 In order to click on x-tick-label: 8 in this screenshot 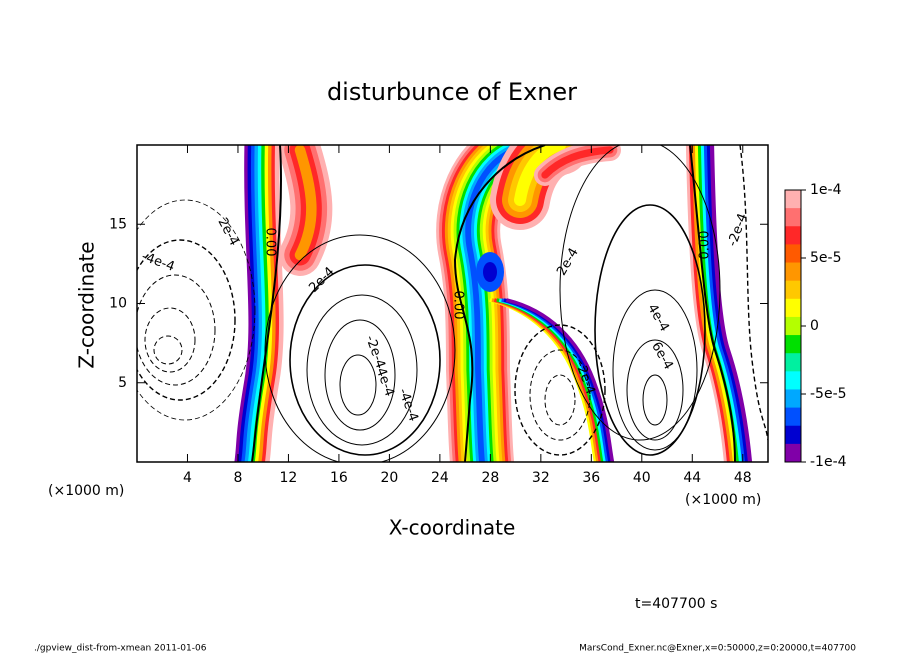, I will do `click(237, 478)`.